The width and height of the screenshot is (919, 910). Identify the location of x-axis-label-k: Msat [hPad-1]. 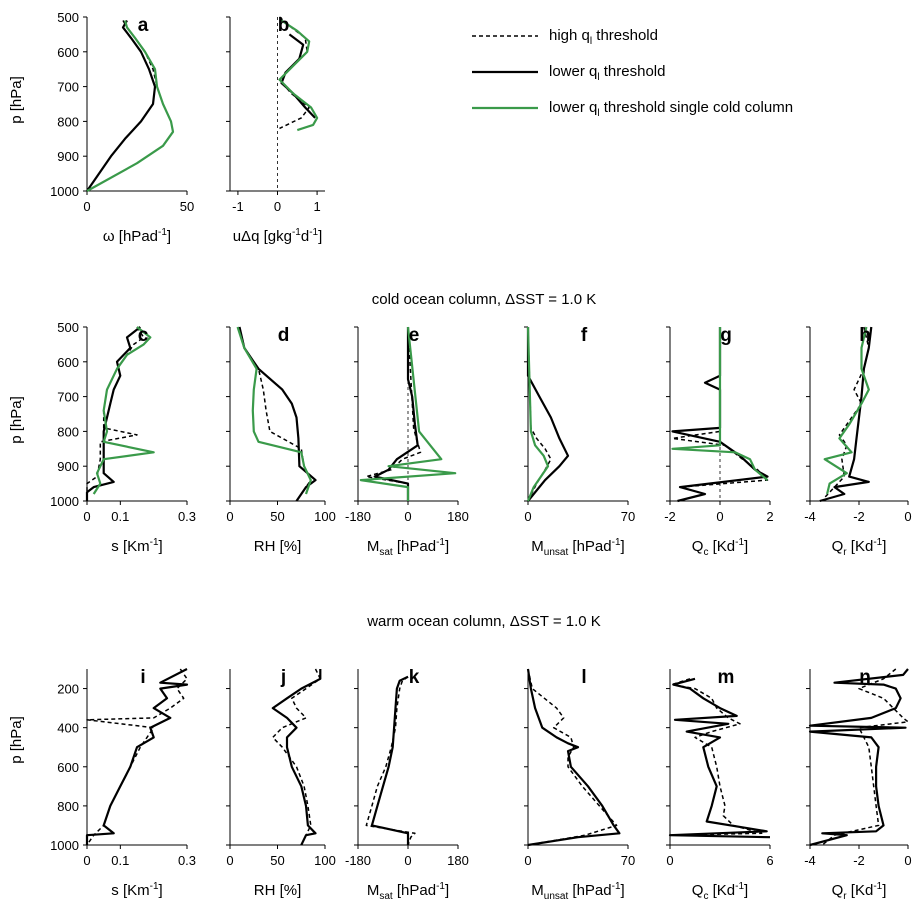
(408, 891).